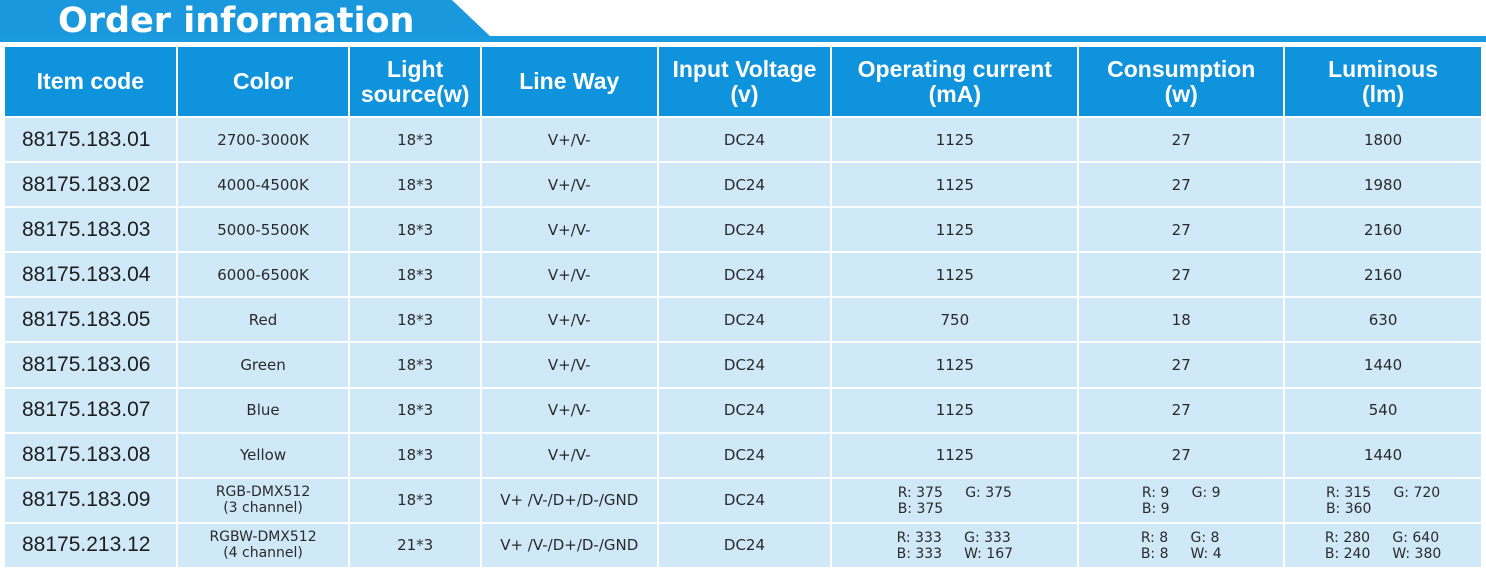 The image size is (1486, 574). What do you see at coordinates (263, 140) in the screenshot?
I see `cell-color: 2700-3000K` at bounding box center [263, 140].